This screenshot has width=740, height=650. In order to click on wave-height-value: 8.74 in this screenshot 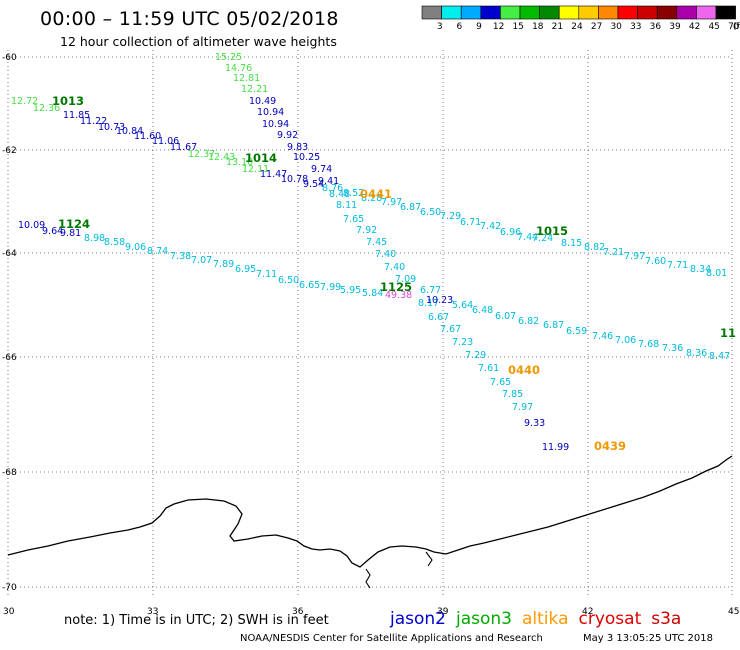, I will do `click(157, 251)`.